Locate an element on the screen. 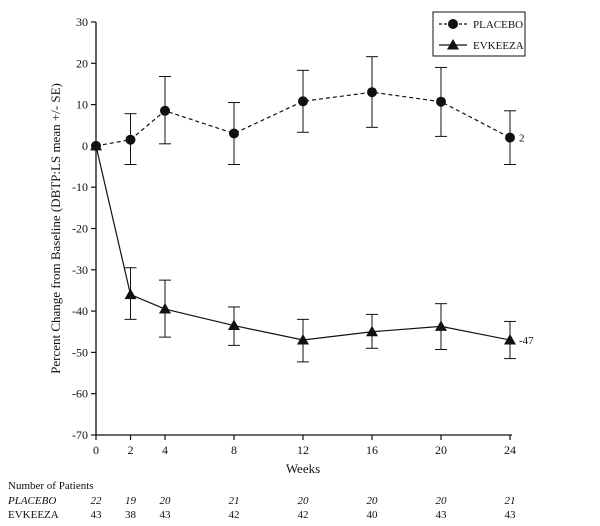 The image size is (600, 526). legend-label-placebo: PLACEBO is located at coordinates (498, 25).